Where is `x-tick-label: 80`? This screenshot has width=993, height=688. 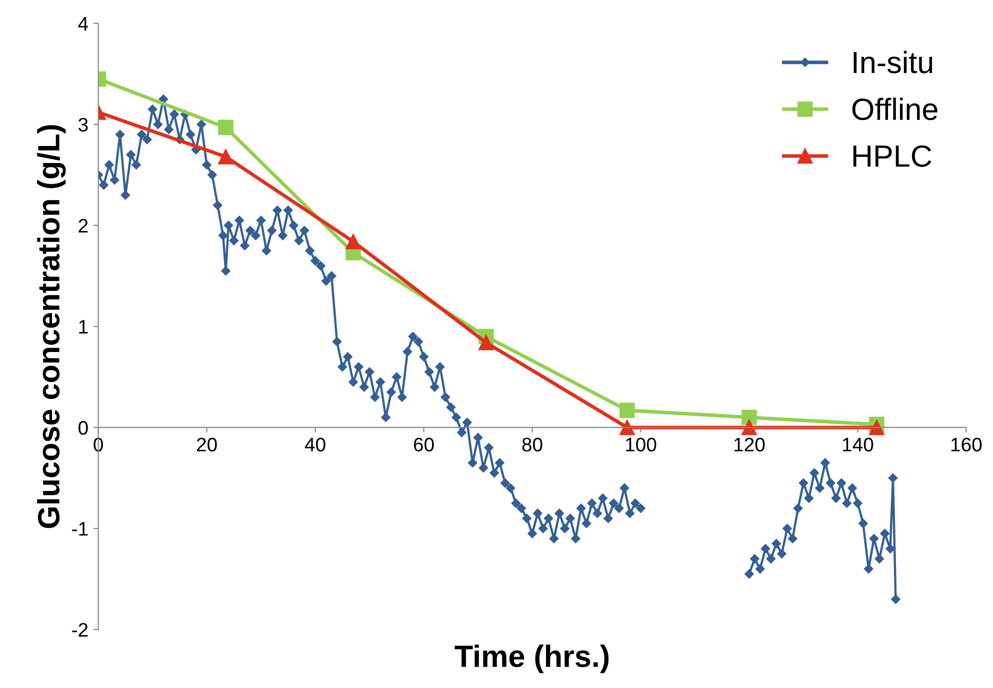
x-tick-label: 80 is located at coordinates (532, 445).